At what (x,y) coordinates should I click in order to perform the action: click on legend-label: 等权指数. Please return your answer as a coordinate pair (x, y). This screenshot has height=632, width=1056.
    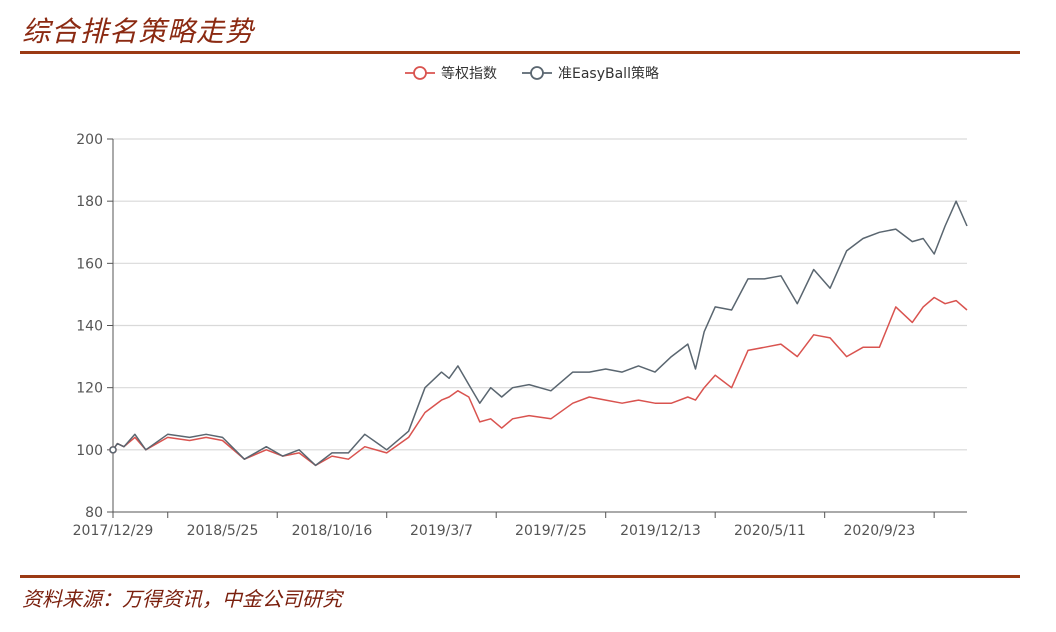
    Looking at the image, I should click on (469, 73).